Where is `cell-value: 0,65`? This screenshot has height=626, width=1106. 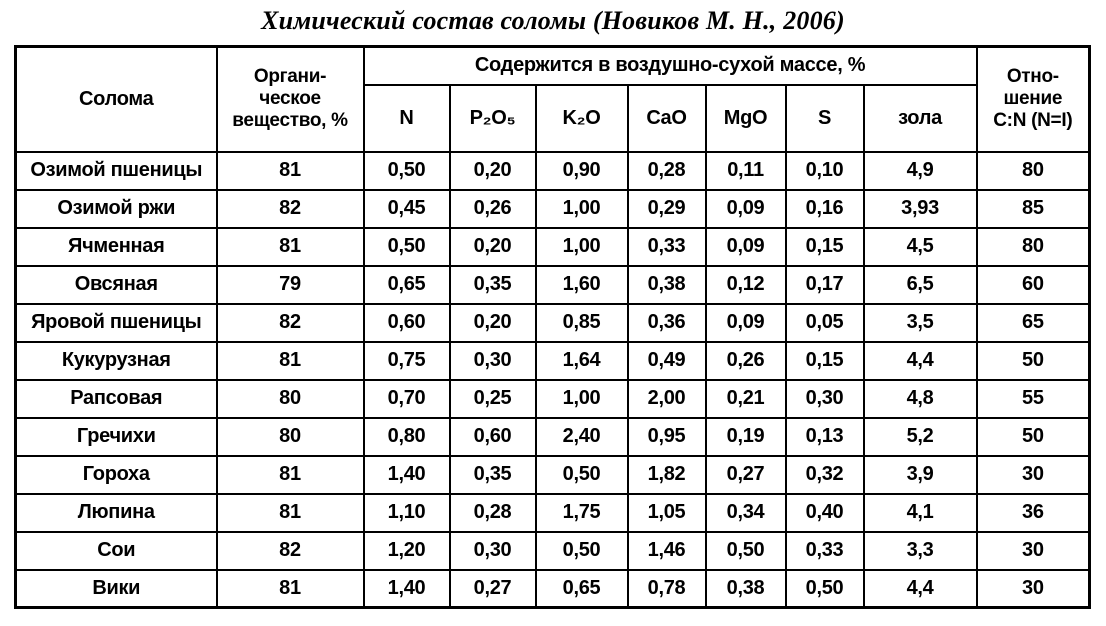
cell-value: 0,65 is located at coordinates (581, 588).